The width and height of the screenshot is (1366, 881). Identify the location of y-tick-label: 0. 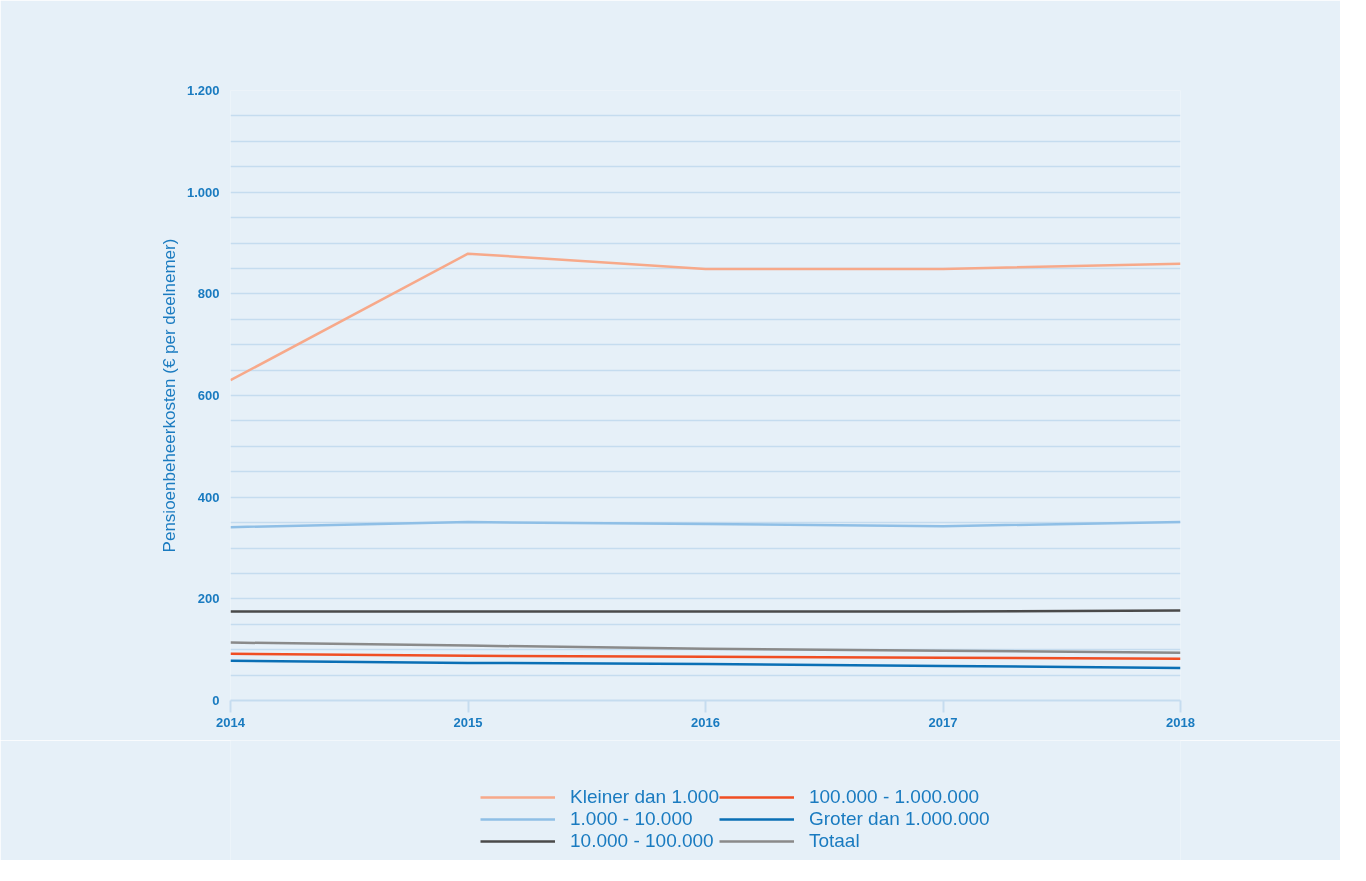
(216, 700).